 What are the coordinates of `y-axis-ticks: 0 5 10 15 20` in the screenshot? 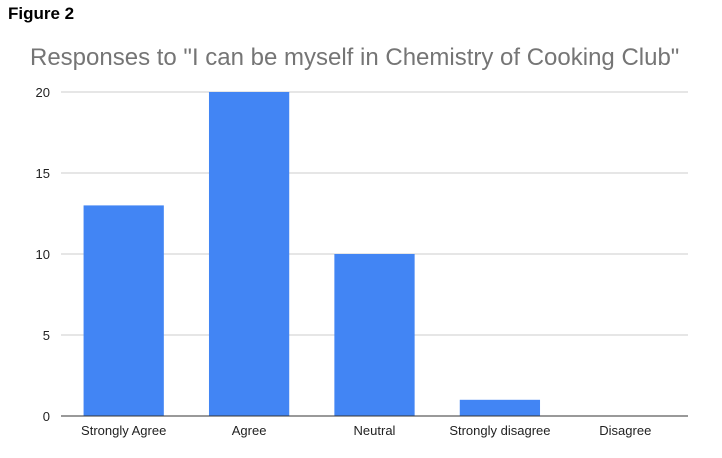 It's located at (43, 254).